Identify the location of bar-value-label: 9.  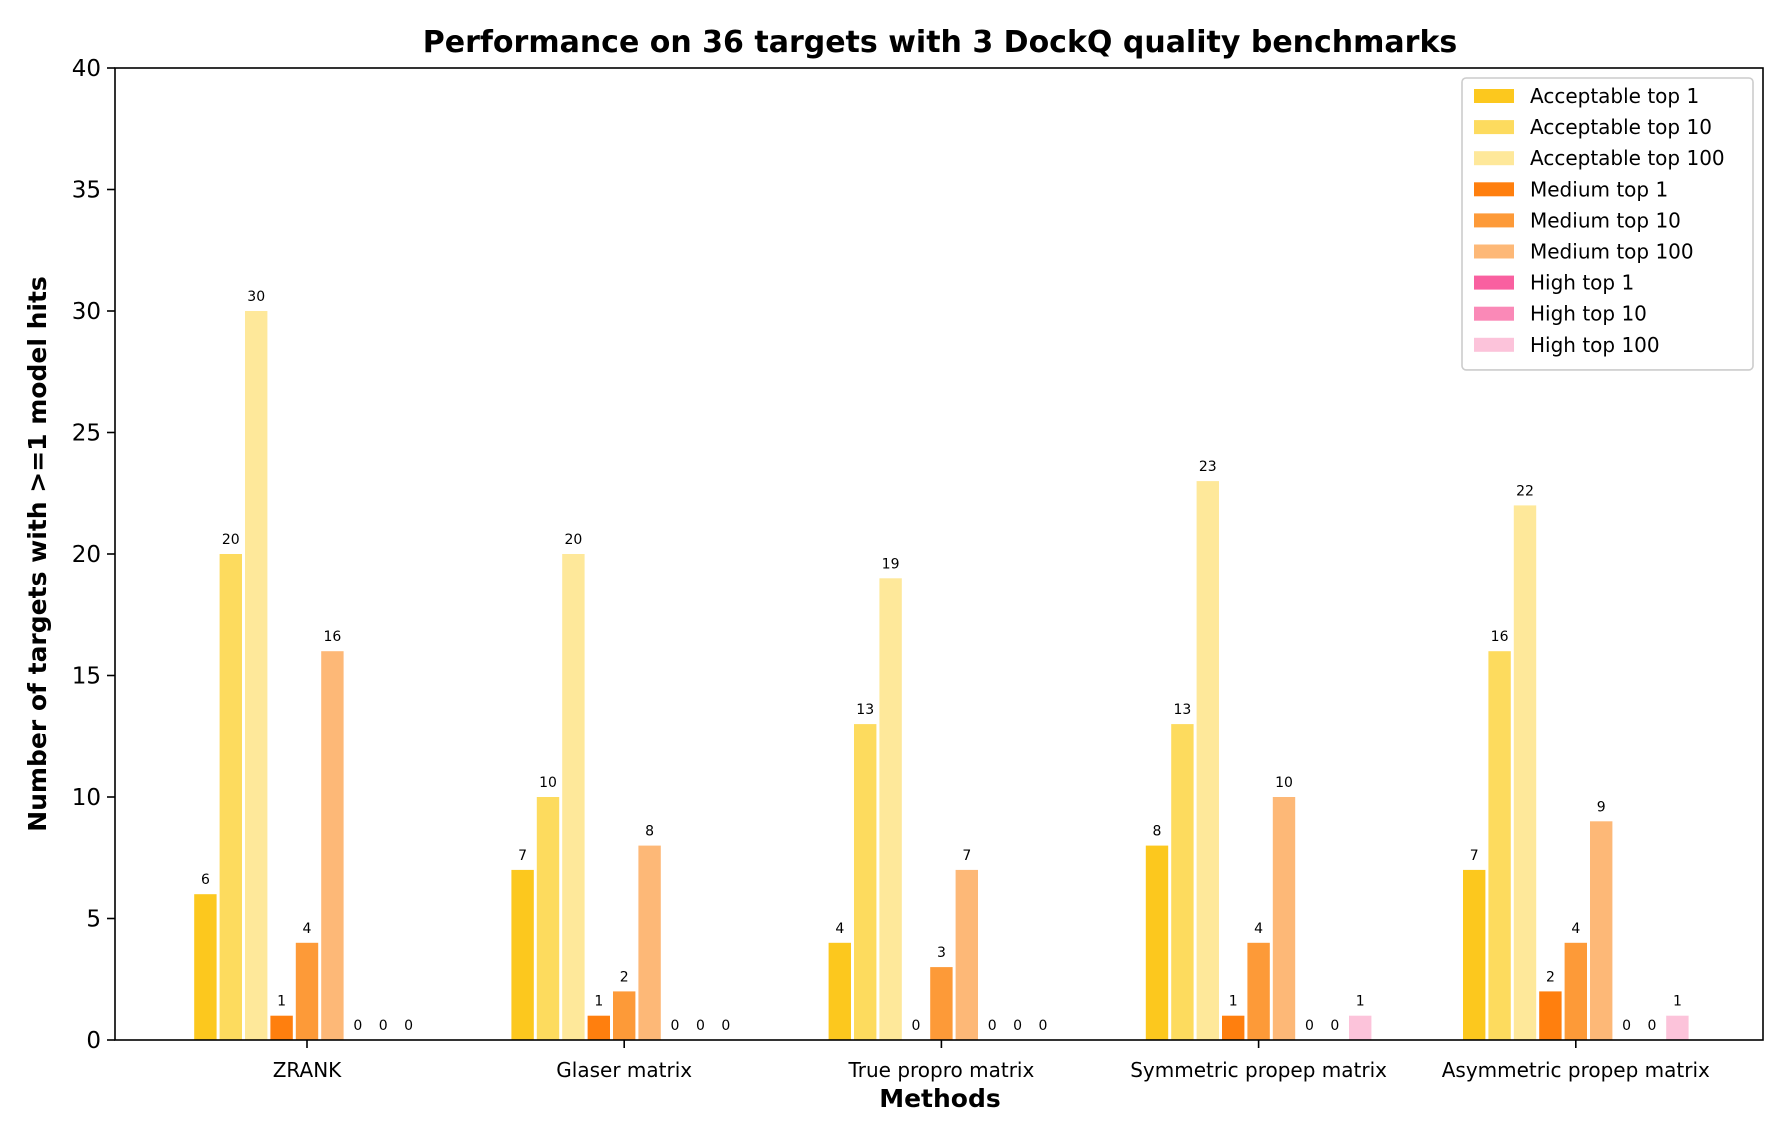
(1601, 807).